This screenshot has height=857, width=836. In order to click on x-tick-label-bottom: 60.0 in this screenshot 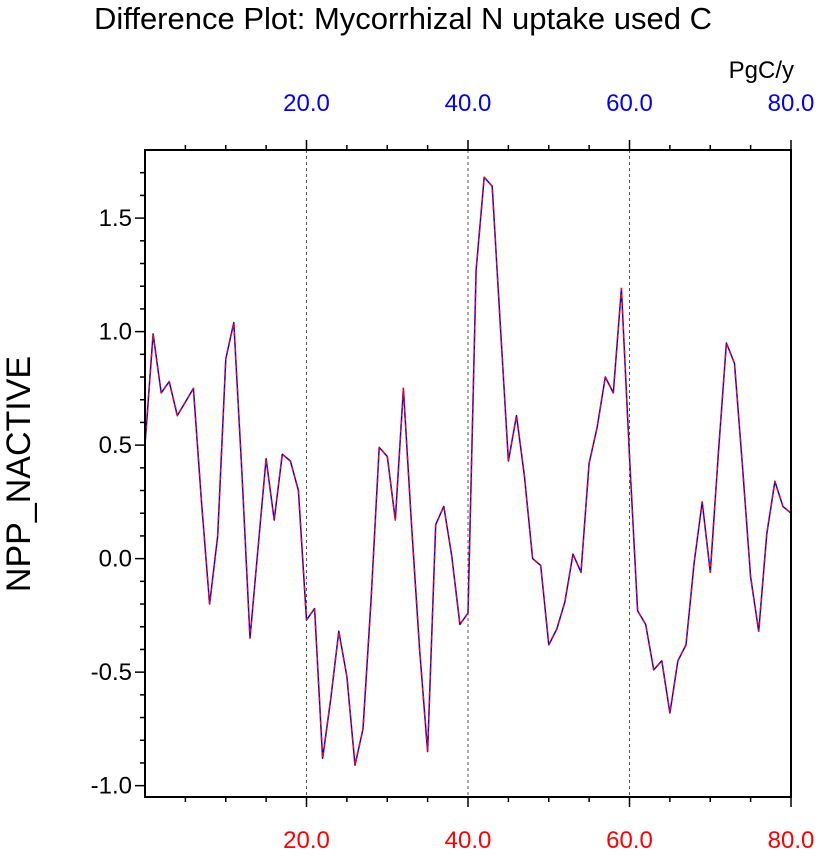, I will do `click(629, 840)`.